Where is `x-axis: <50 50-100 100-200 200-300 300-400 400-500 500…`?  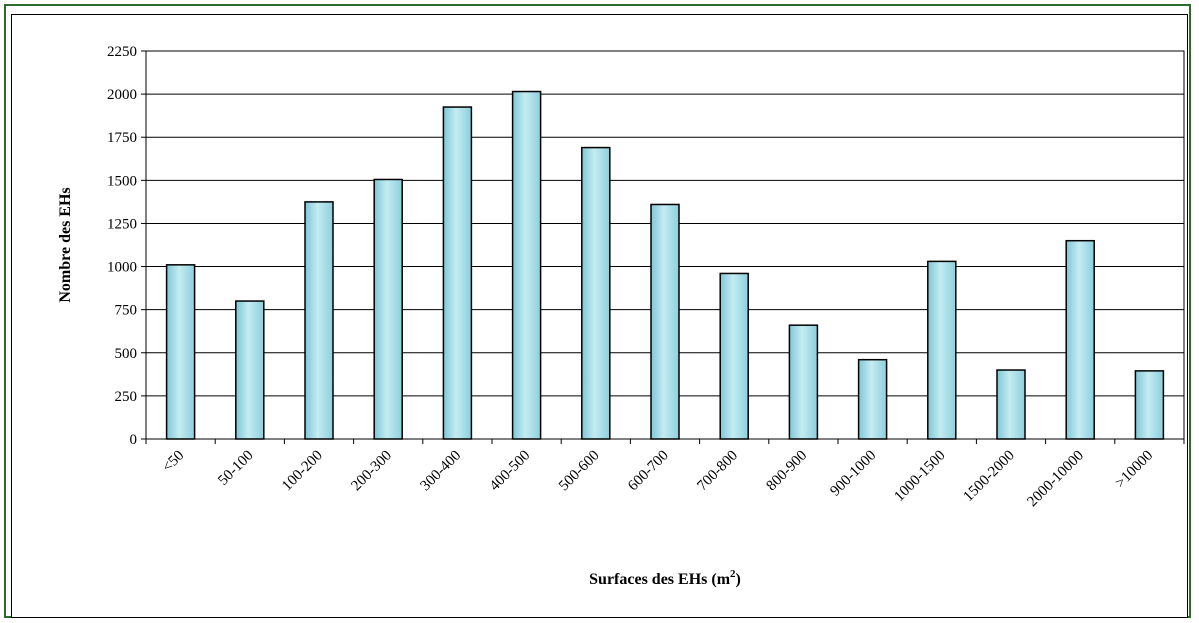 x-axis: <50 50-100 100-200 200-300 300-400 400-500 500… is located at coordinates (665, 475).